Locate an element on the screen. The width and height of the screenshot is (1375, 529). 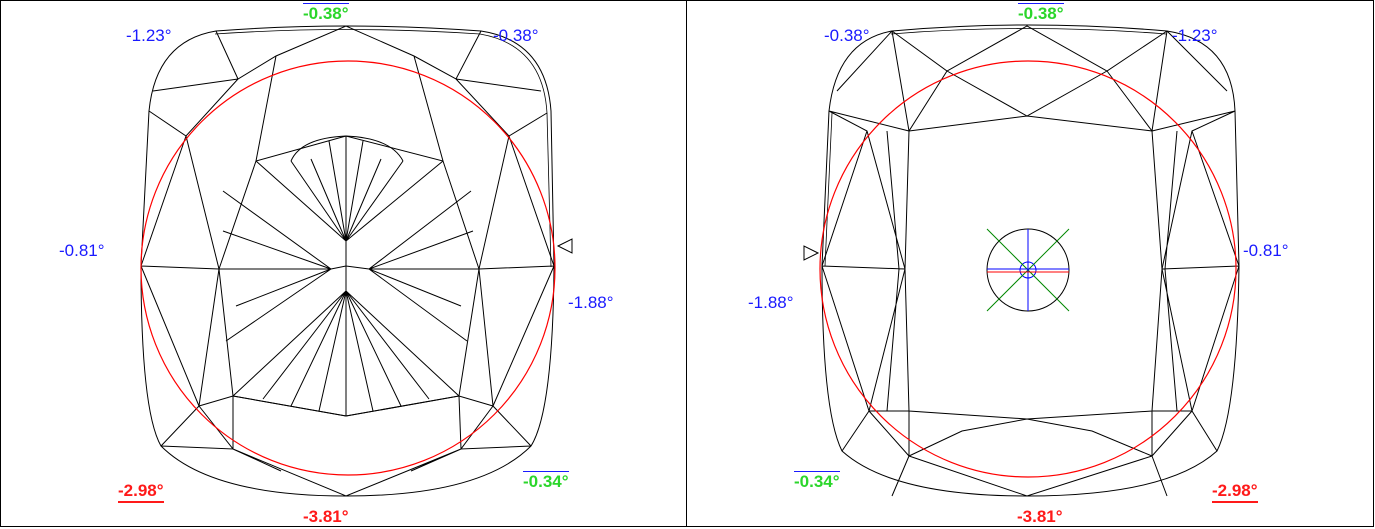
culet-crosshair is located at coordinates (1028, 270).